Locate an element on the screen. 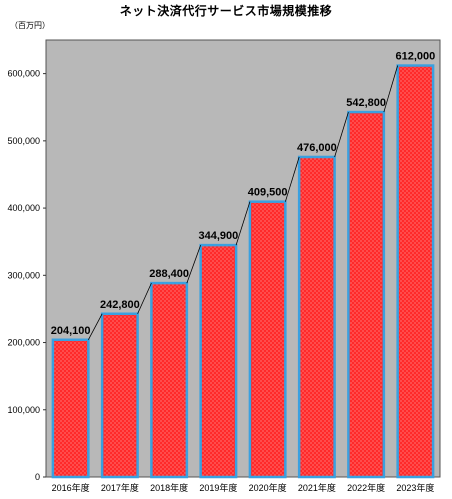 The width and height of the screenshot is (452, 499). y-axis-unit-label: （百万円） is located at coordinates (30, 25).